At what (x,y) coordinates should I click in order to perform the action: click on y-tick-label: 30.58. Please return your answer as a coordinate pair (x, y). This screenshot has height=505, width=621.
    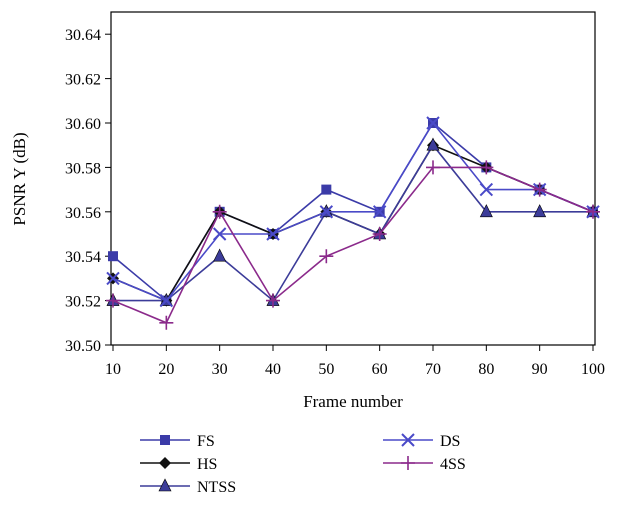
    Looking at the image, I should click on (83, 168).